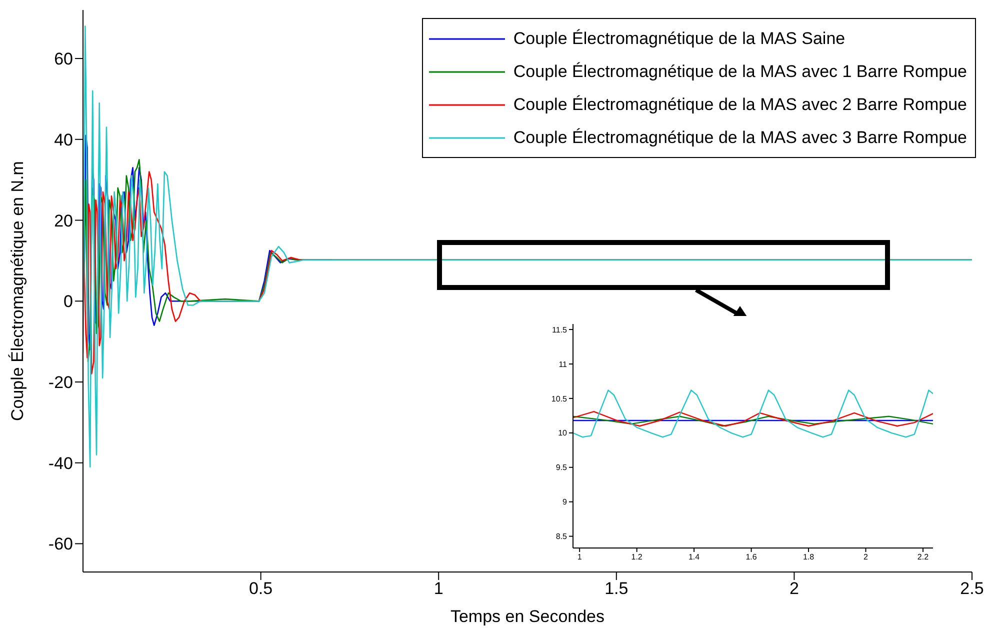 Image resolution: width=998 pixels, height=635 pixels. Describe the element at coordinates (679, 38) in the screenshot. I see `legend-label: Couple Électromagnétique de la MAS Saine` at that location.